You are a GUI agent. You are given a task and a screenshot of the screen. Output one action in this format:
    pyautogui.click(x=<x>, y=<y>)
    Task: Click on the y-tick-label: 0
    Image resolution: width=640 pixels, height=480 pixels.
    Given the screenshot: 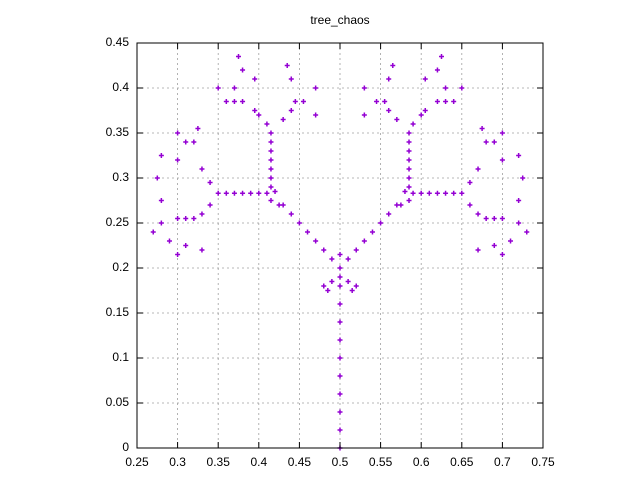 What is the action you would take?
    pyautogui.click(x=125, y=447)
    